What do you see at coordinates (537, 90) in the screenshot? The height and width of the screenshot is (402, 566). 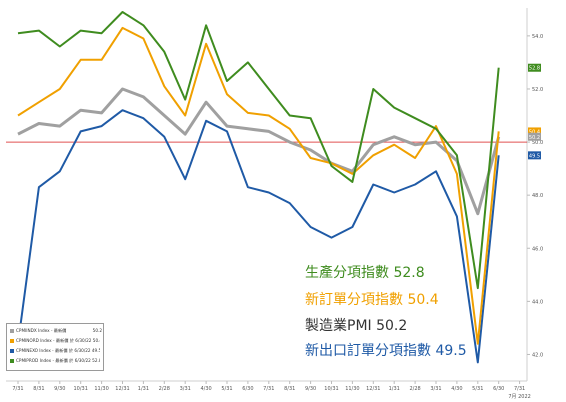 I see `y-tick-label: 52.0` at bounding box center [537, 90].